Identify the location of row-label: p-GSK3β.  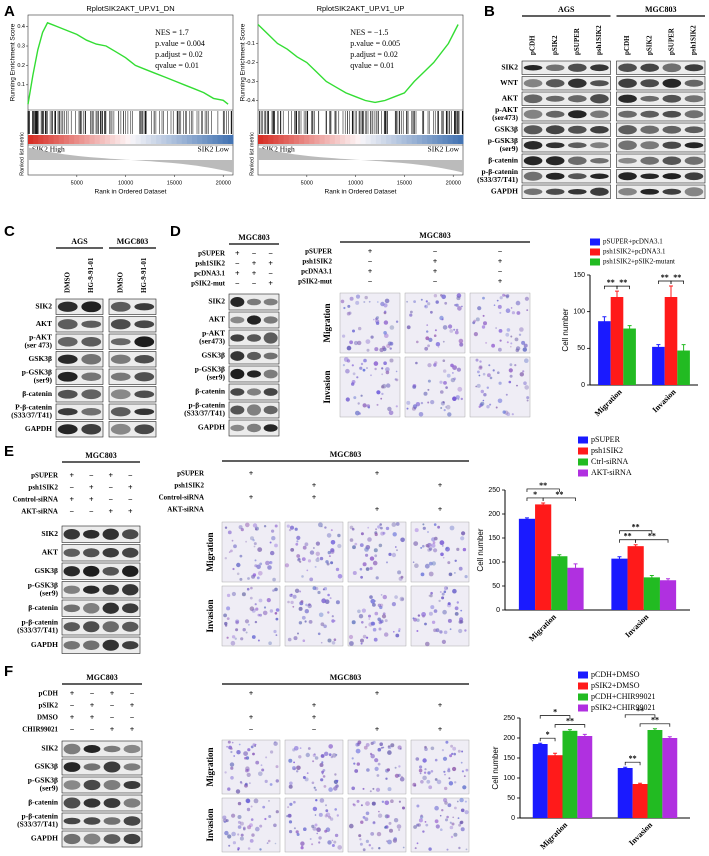
(503, 140).